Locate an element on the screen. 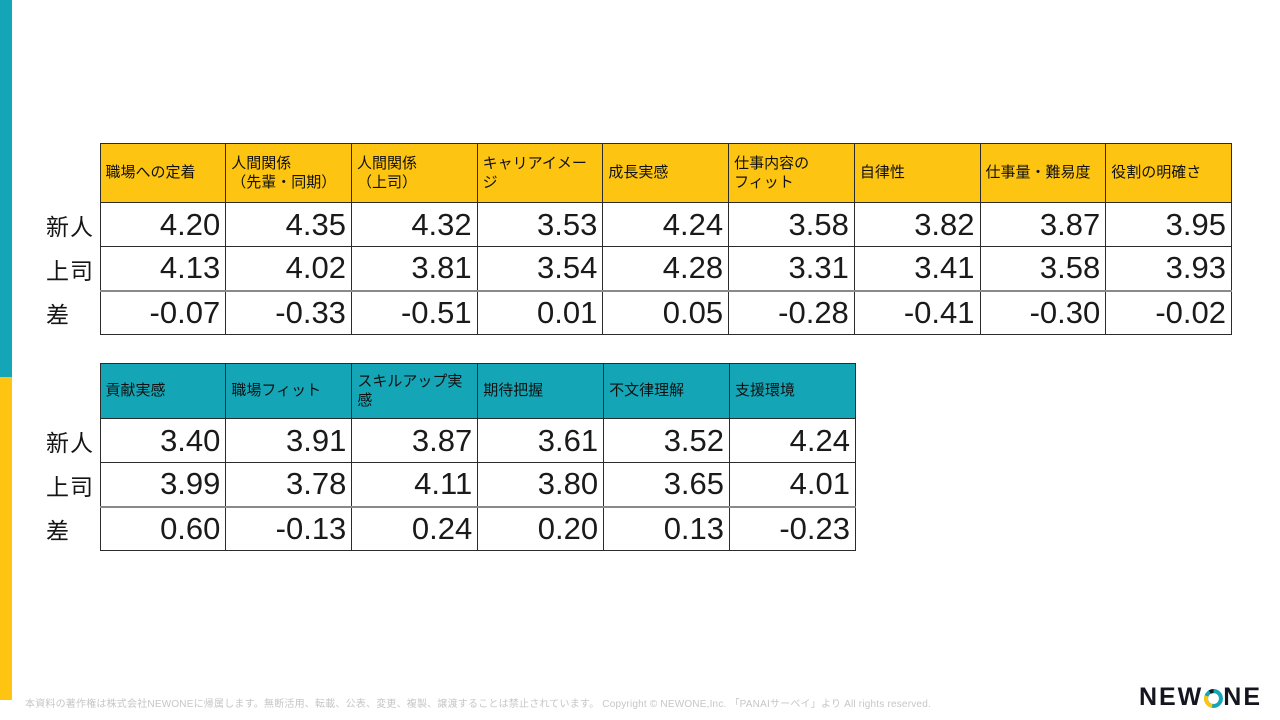 The width and height of the screenshot is (1280, 720). column-header: 期待把握 is located at coordinates (541, 391).